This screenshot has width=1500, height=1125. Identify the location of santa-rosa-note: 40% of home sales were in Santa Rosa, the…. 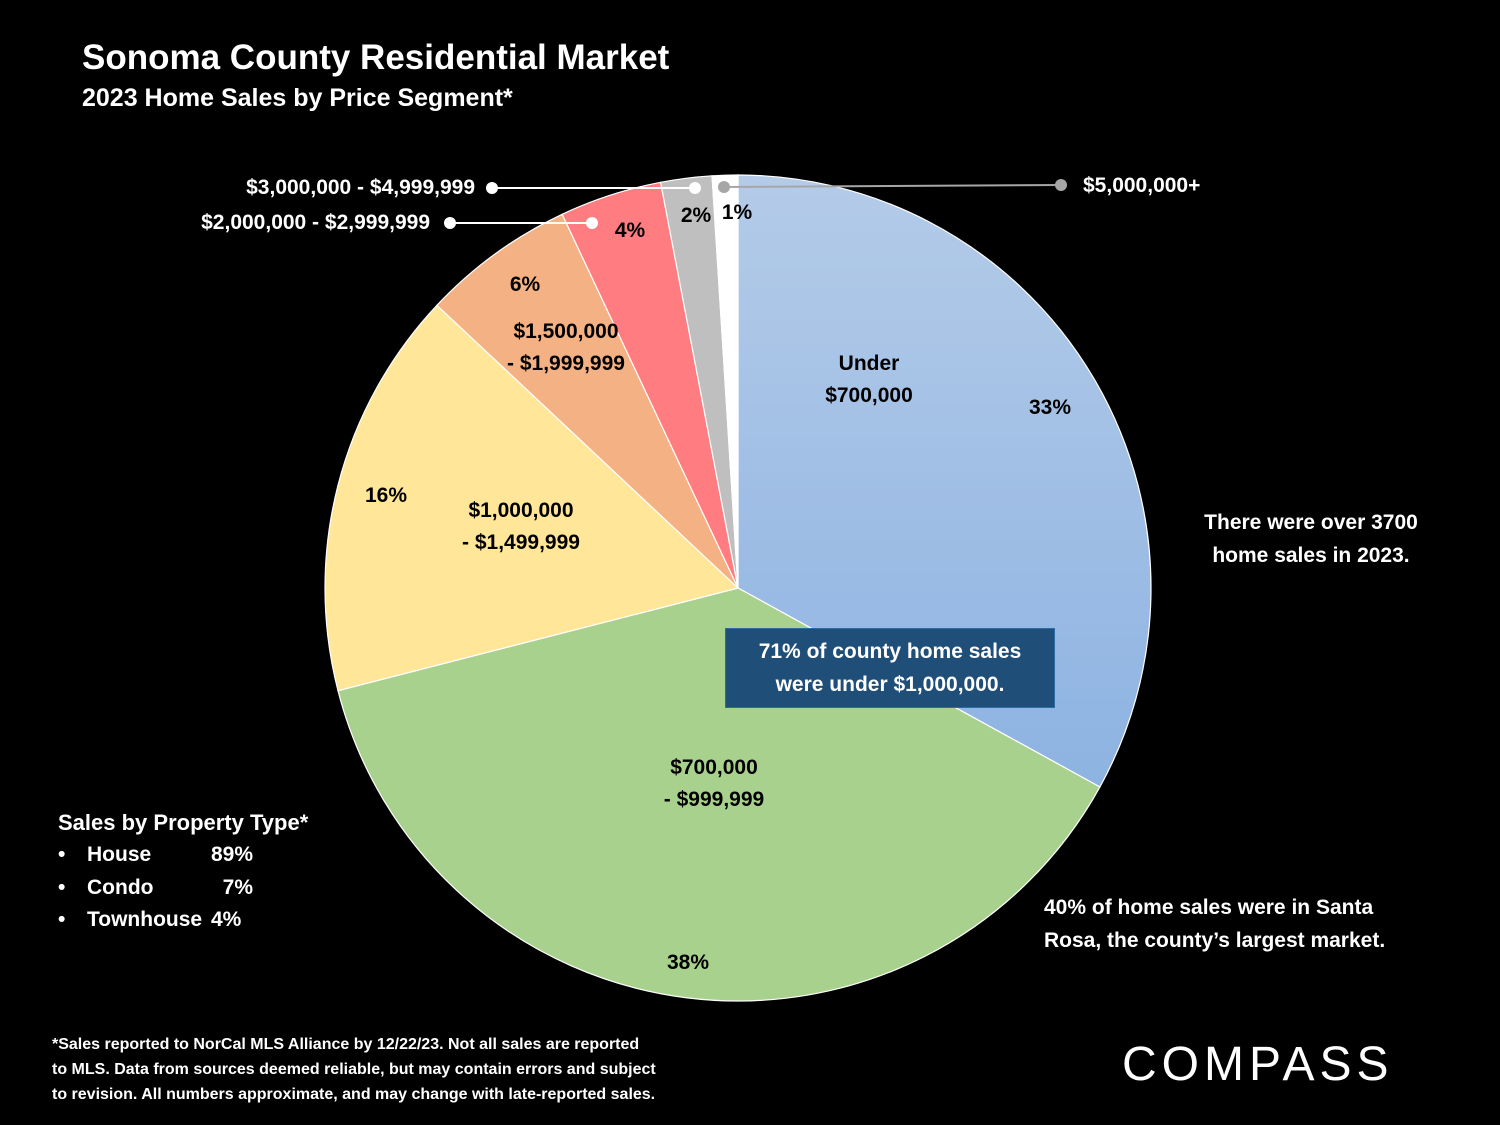
(1215, 924).